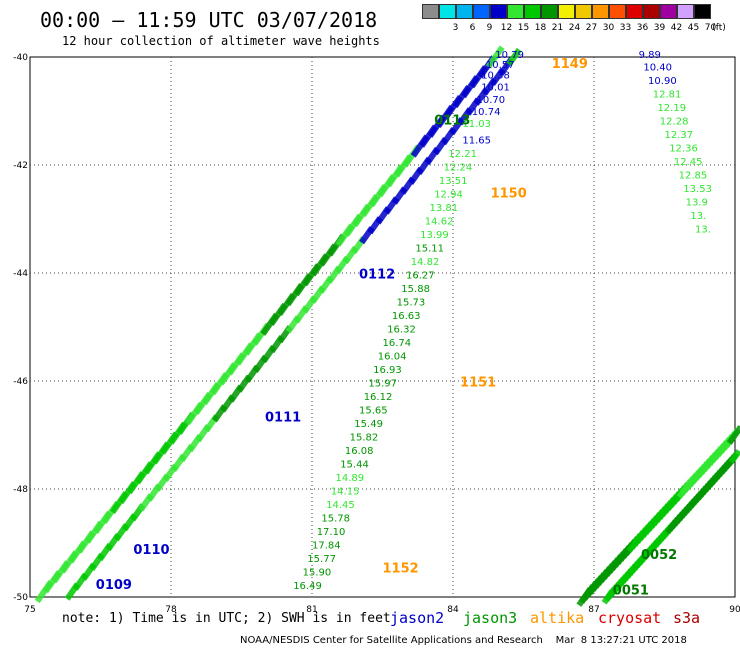 The image size is (740, 650). Describe the element at coordinates (20, 274) in the screenshot. I see `lat-tick-label: -44` at that location.